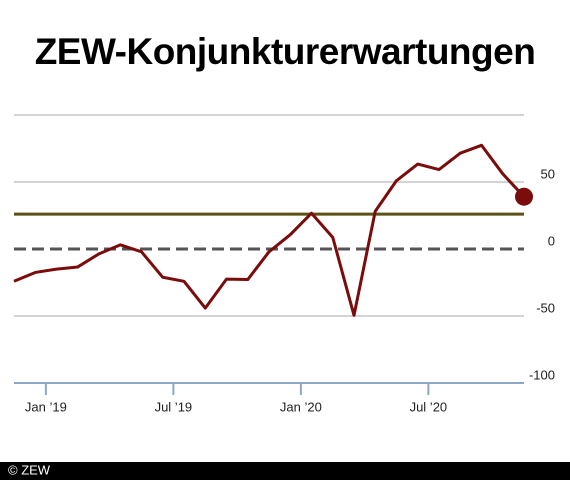  I want to click on y-tick-label: -50, so click(545, 307).